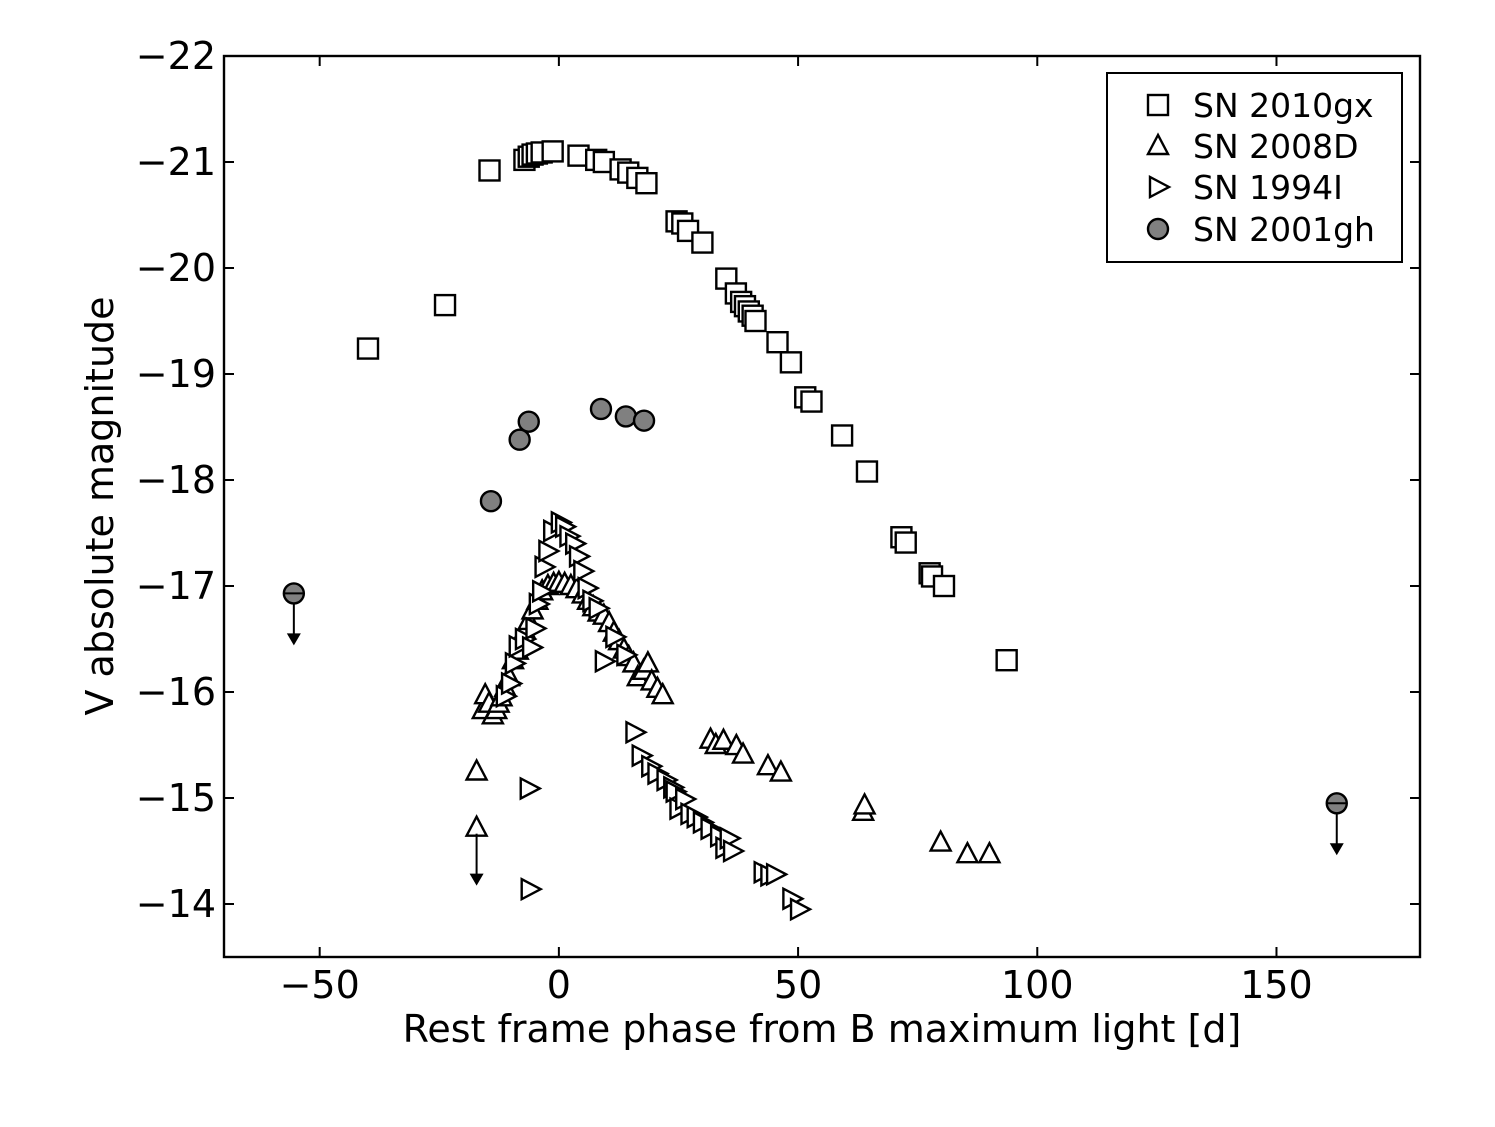 The image size is (1495, 1127). What do you see at coordinates (1276, 985) in the screenshot?
I see `x-tick-label: 150` at bounding box center [1276, 985].